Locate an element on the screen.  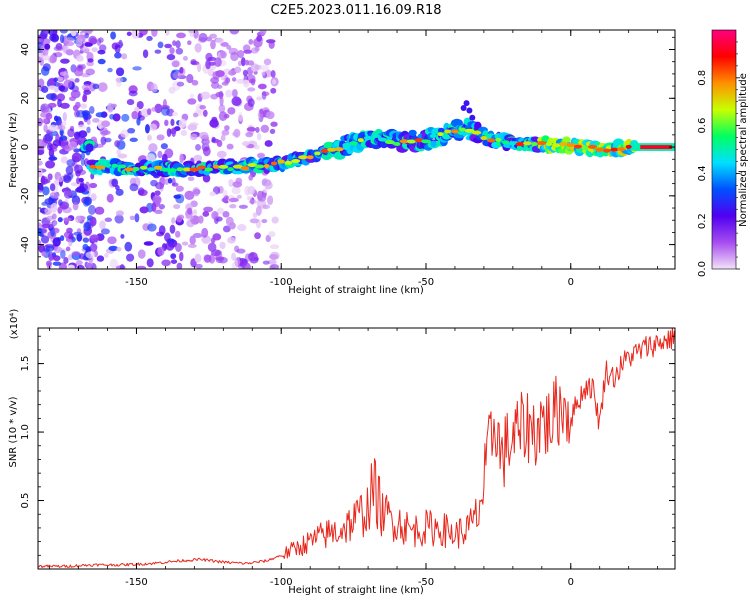
snr-x-axis-label: Height of straight line (km) is located at coordinates (356, 590).